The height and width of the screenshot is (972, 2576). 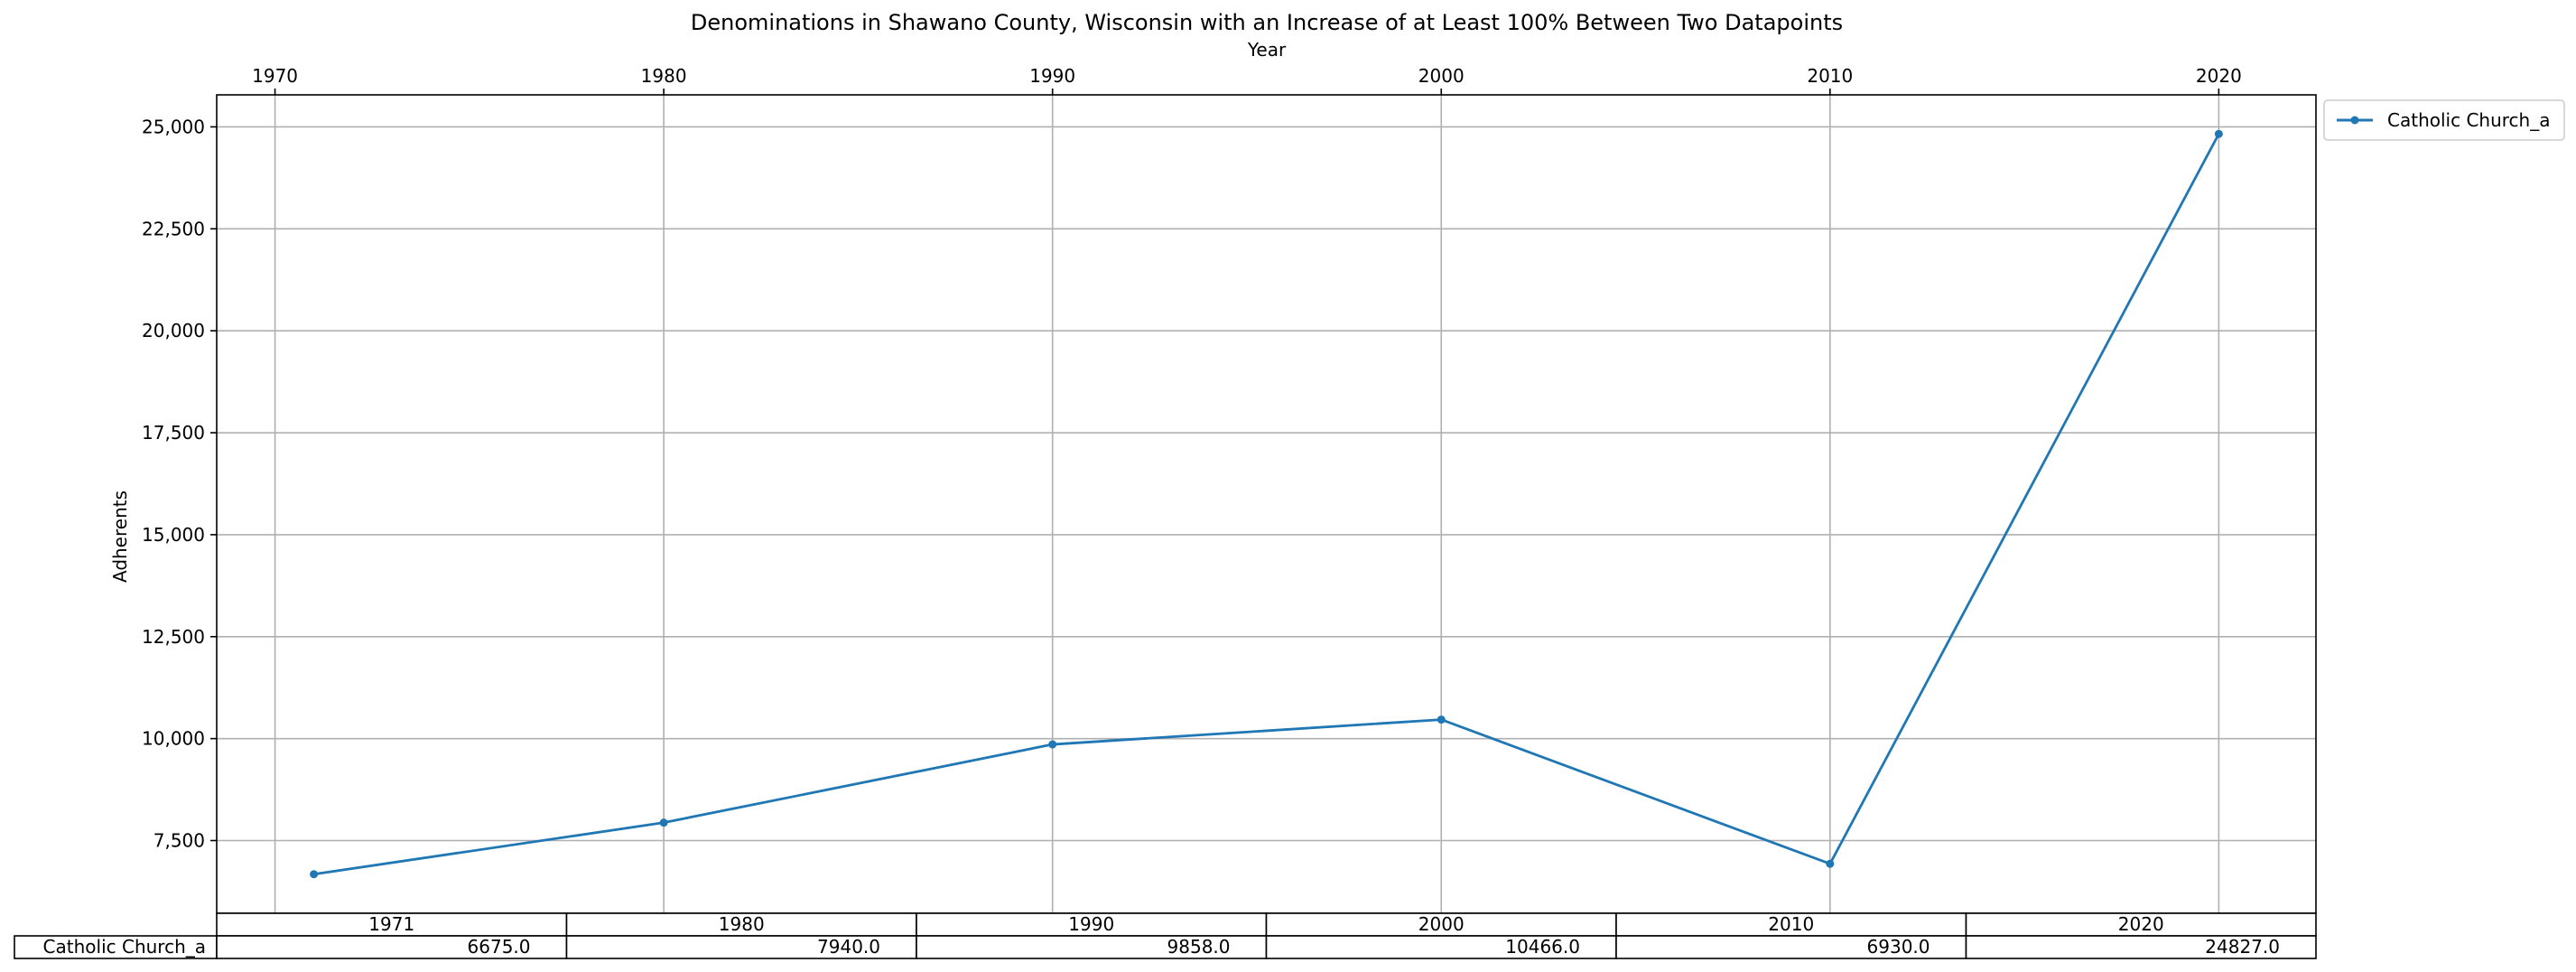 What do you see at coordinates (1247, 80) in the screenshot?
I see `x-ticks: 1970 1980 1990 2000 2010 2020` at bounding box center [1247, 80].